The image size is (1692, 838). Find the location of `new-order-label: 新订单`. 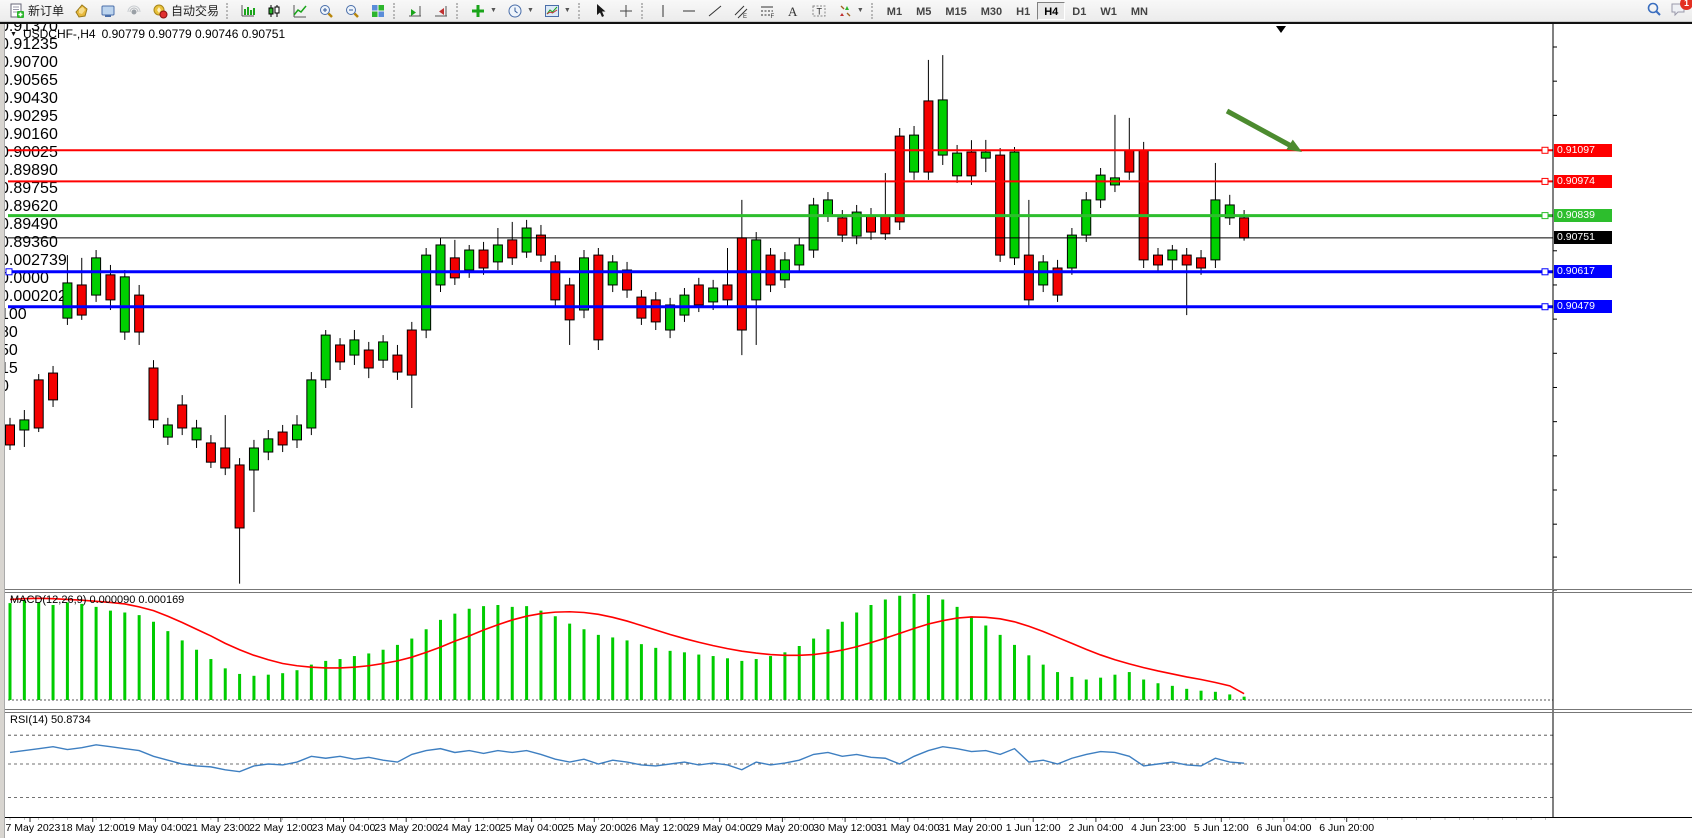

new-order-label: 新订单 is located at coordinates (46, 11).